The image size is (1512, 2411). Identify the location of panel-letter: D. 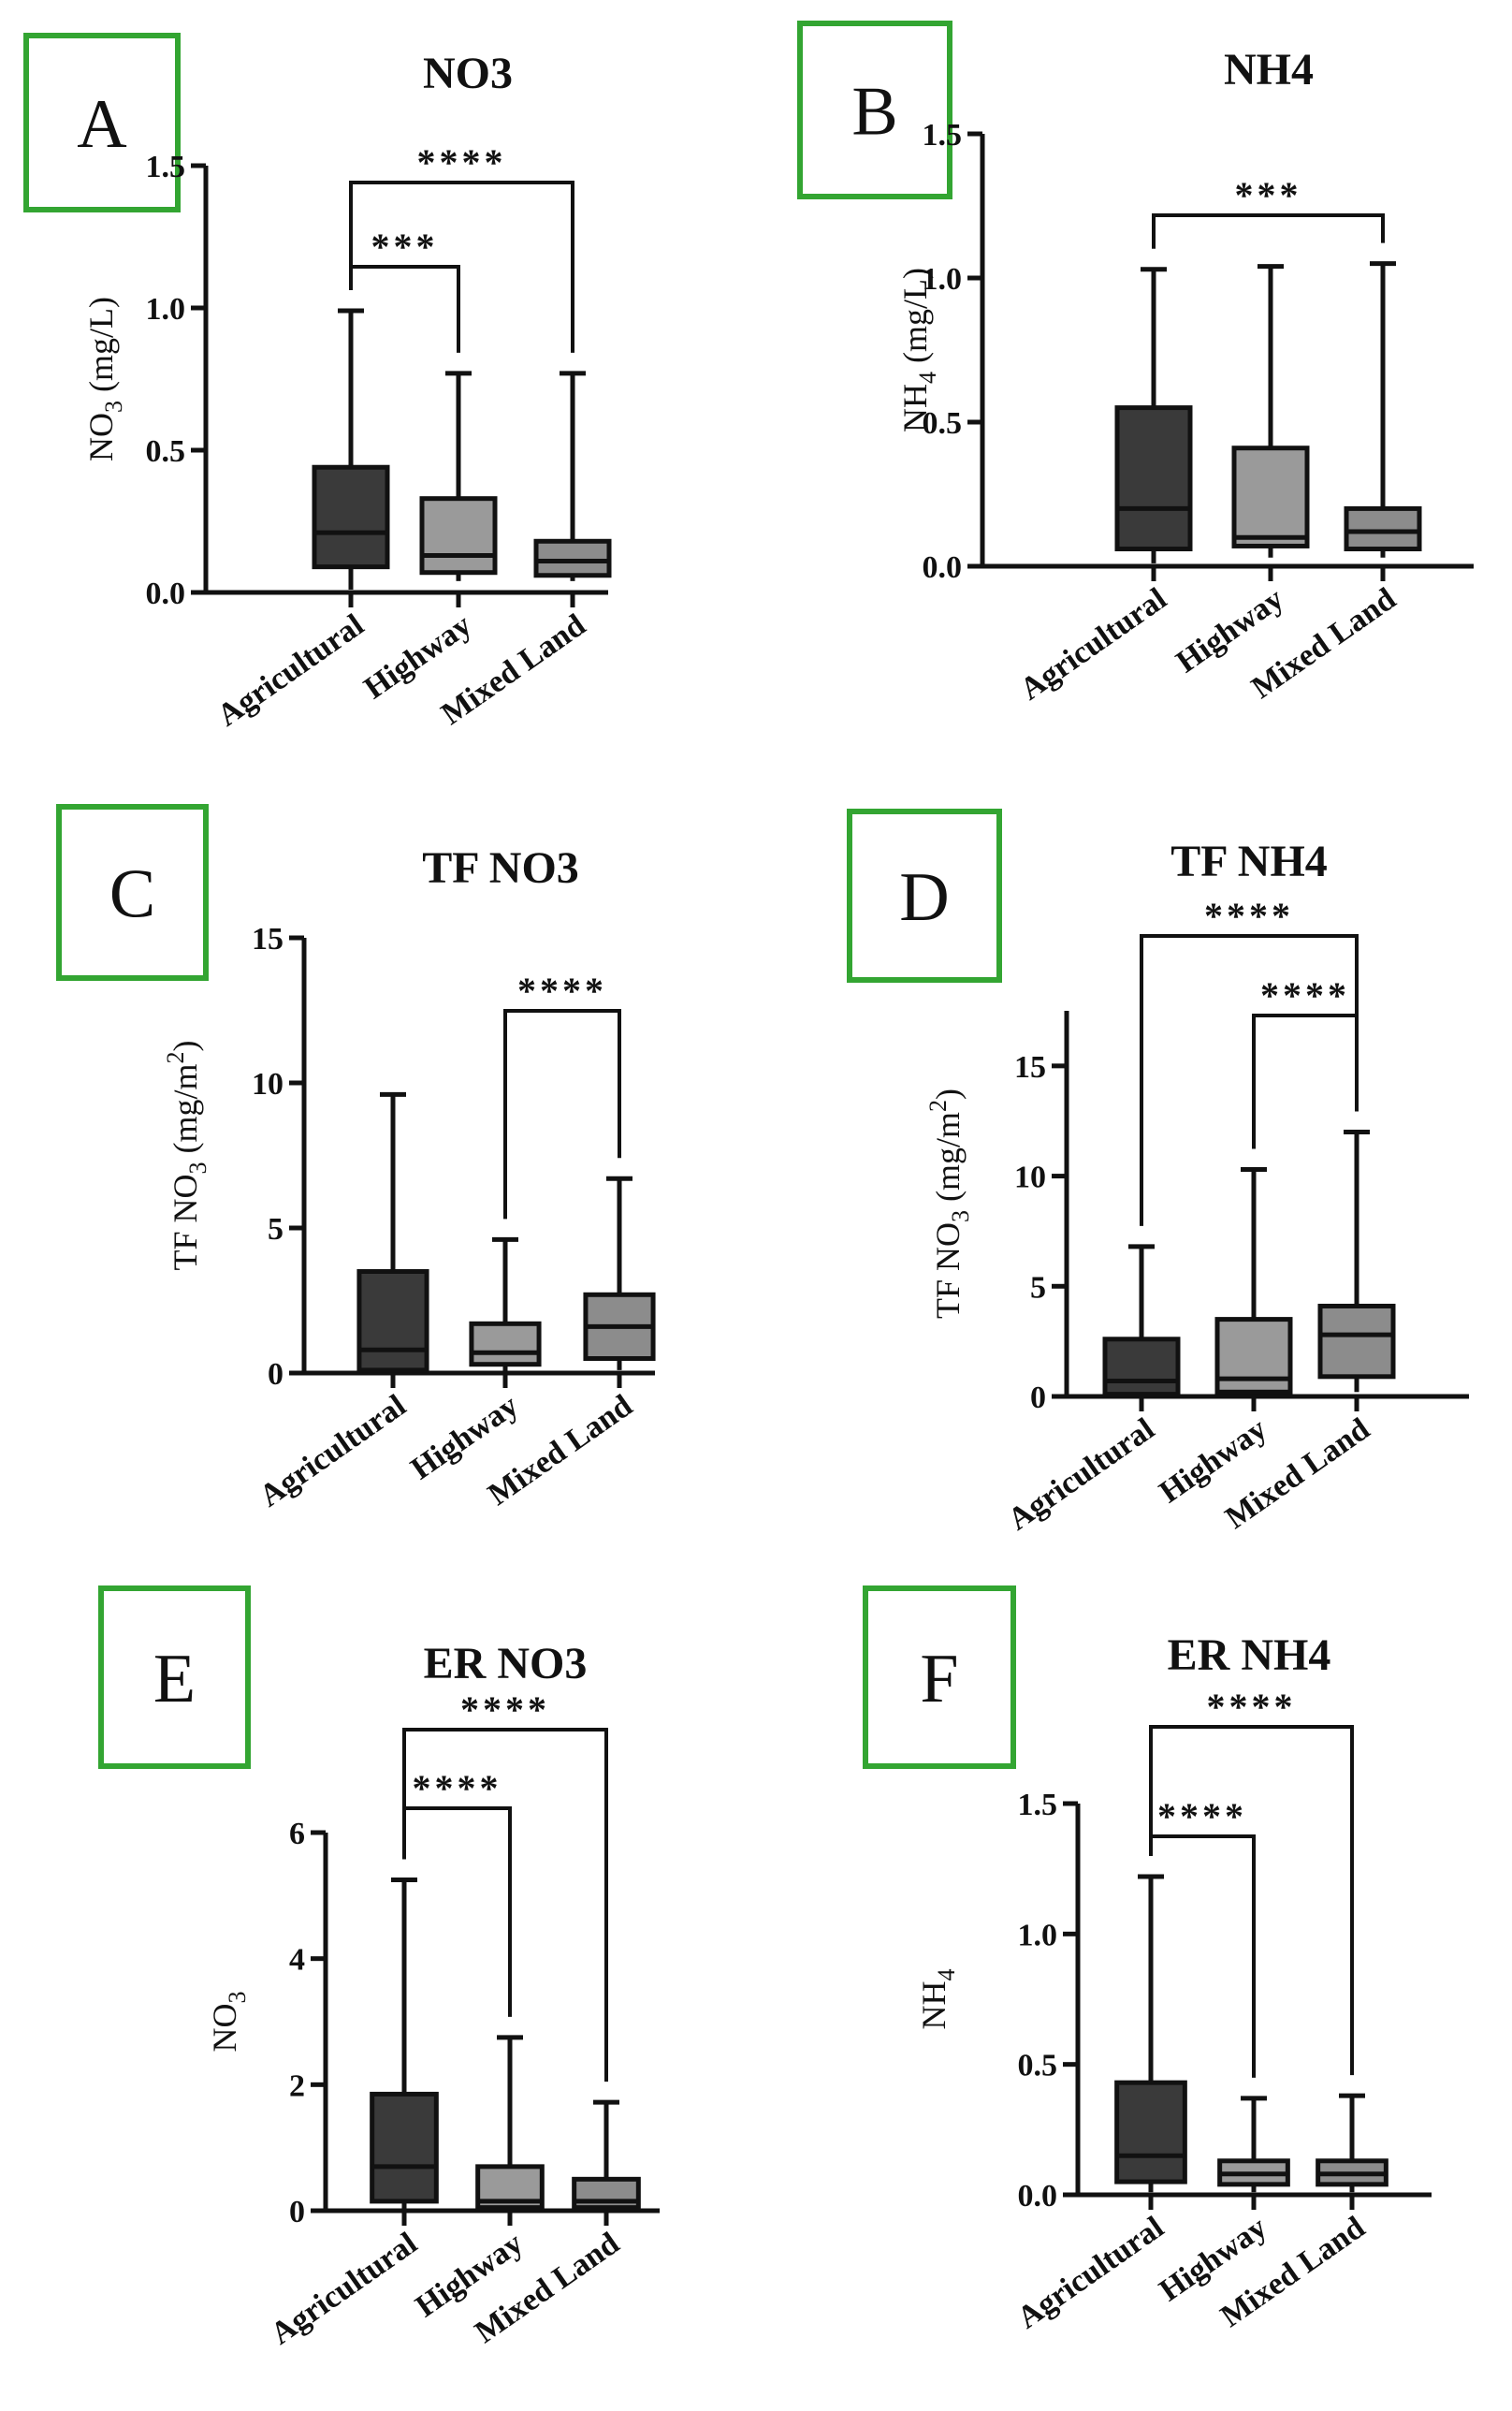
(924, 897).